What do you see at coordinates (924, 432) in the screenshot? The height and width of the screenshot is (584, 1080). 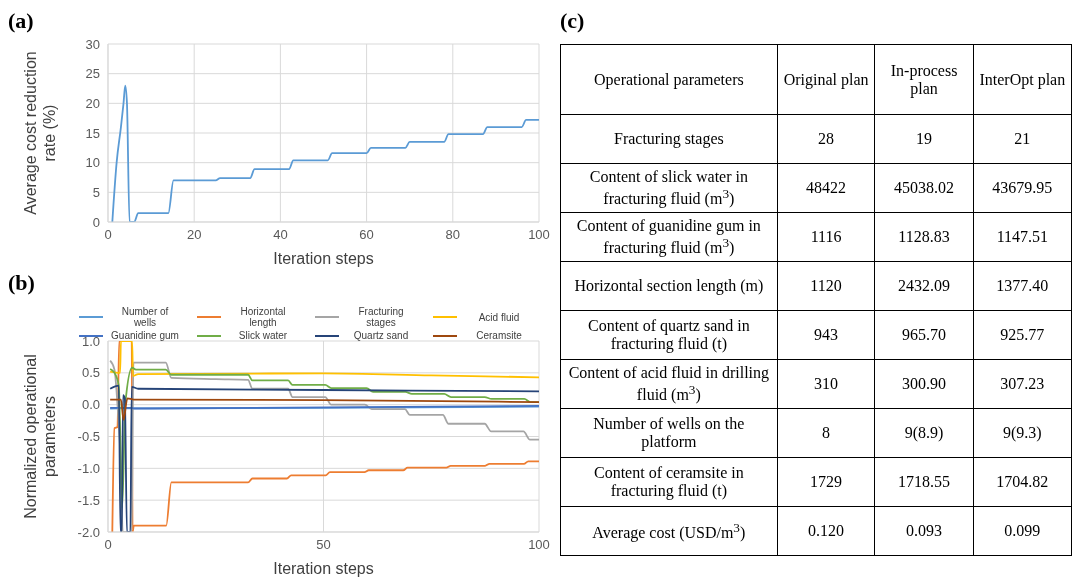 I see `text: 9(8.9)` at bounding box center [924, 432].